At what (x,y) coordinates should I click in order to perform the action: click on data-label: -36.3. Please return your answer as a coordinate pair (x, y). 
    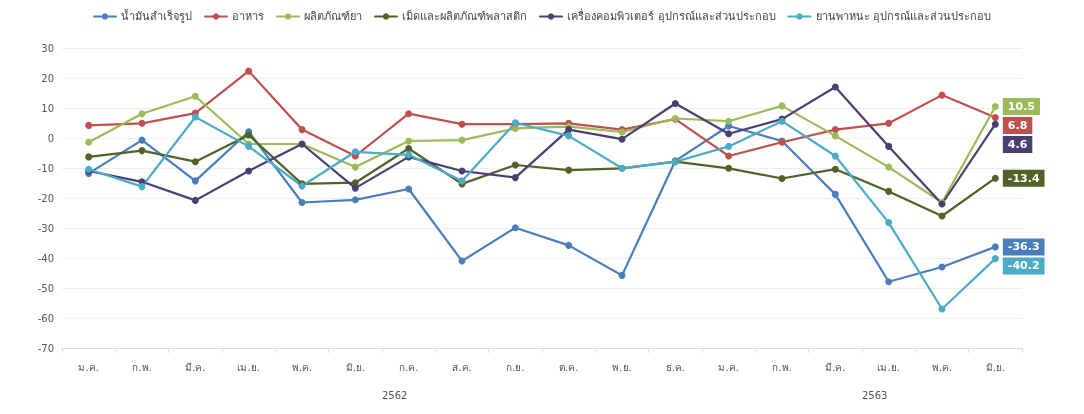
    Looking at the image, I should click on (1023, 247).